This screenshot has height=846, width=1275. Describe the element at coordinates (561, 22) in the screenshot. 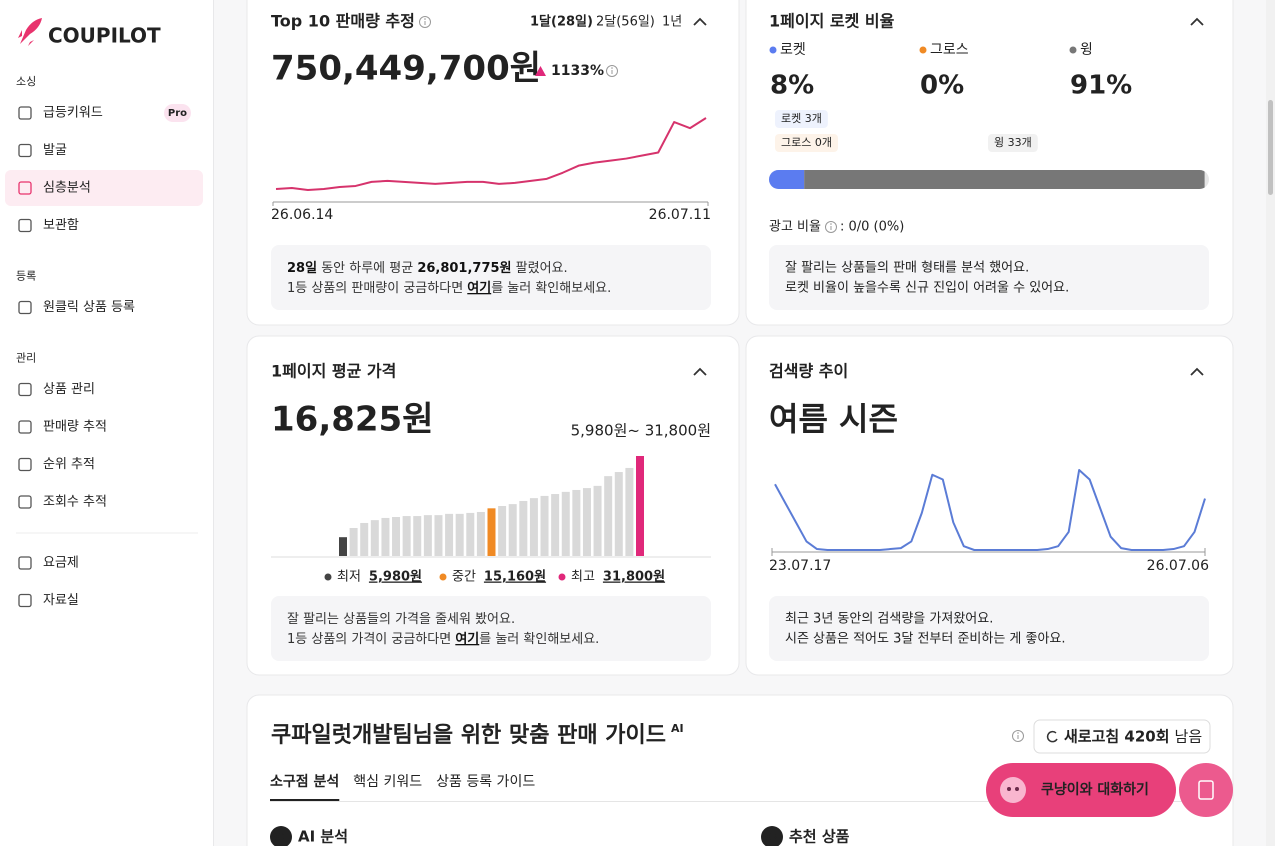

I see `period-tab: 1달(28일)` at that location.